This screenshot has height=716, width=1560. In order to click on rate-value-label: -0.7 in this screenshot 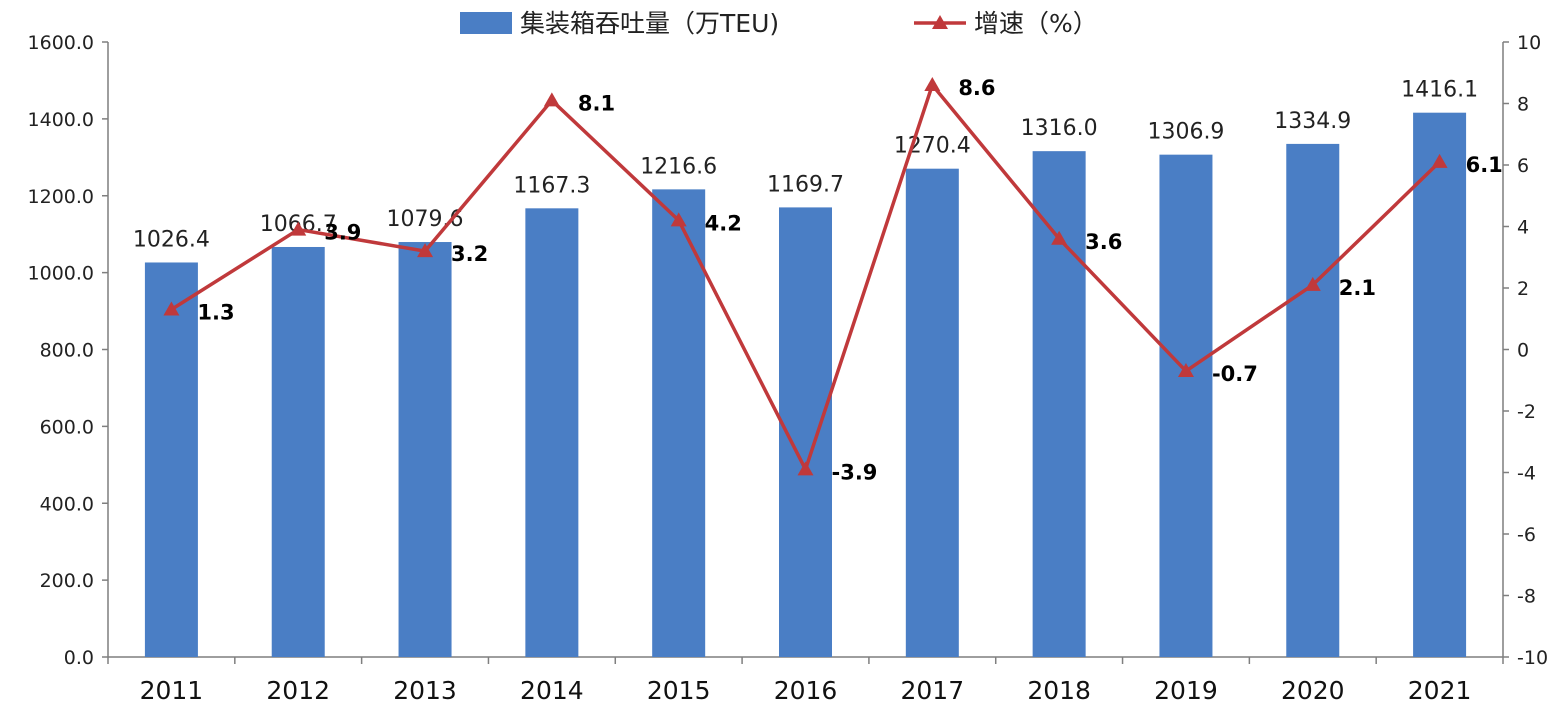, I will do `click(1235, 374)`.